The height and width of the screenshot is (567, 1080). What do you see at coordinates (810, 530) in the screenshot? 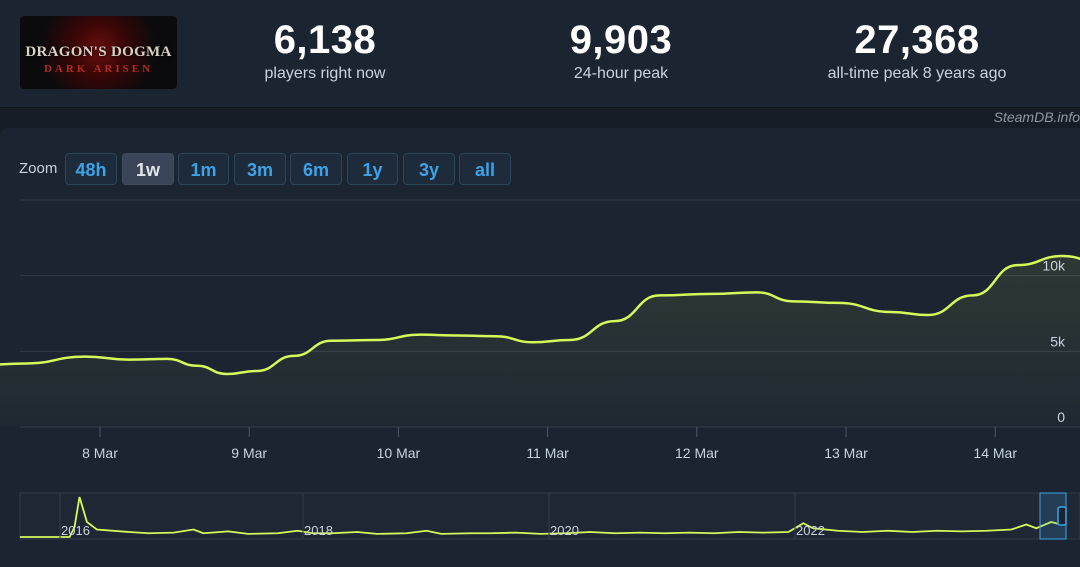
I see `navigator-year-label: 2022` at bounding box center [810, 530].